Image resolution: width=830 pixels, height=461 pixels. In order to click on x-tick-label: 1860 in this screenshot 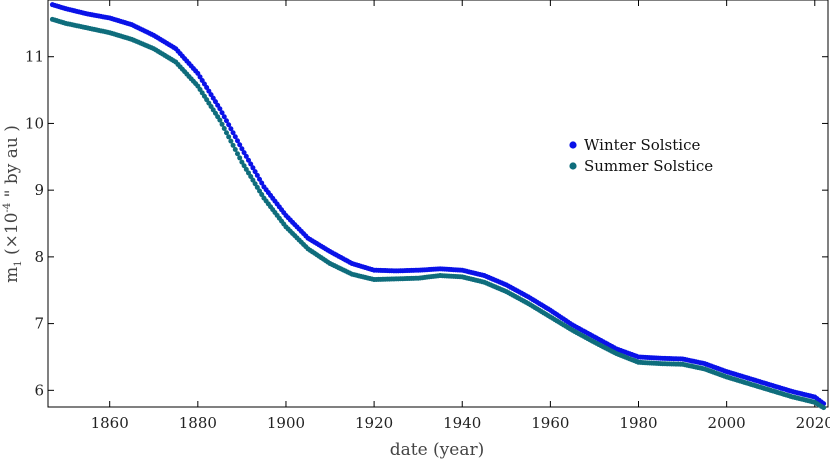, I will do `click(110, 423)`.